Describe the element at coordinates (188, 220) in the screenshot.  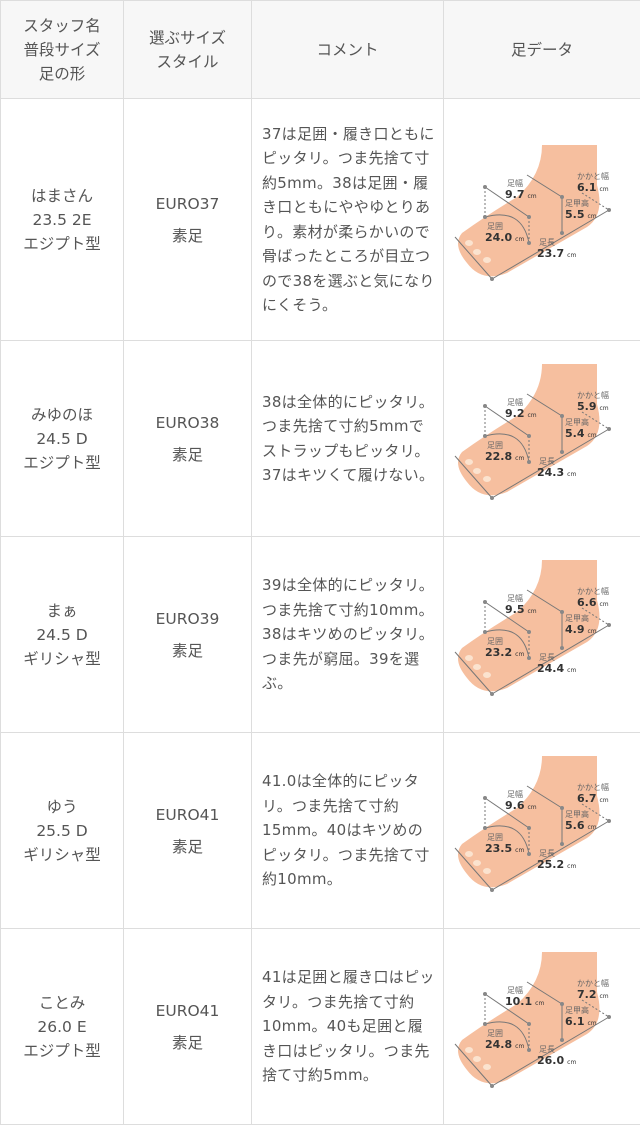
I see `choice-cell: EURO37 素足` at that location.